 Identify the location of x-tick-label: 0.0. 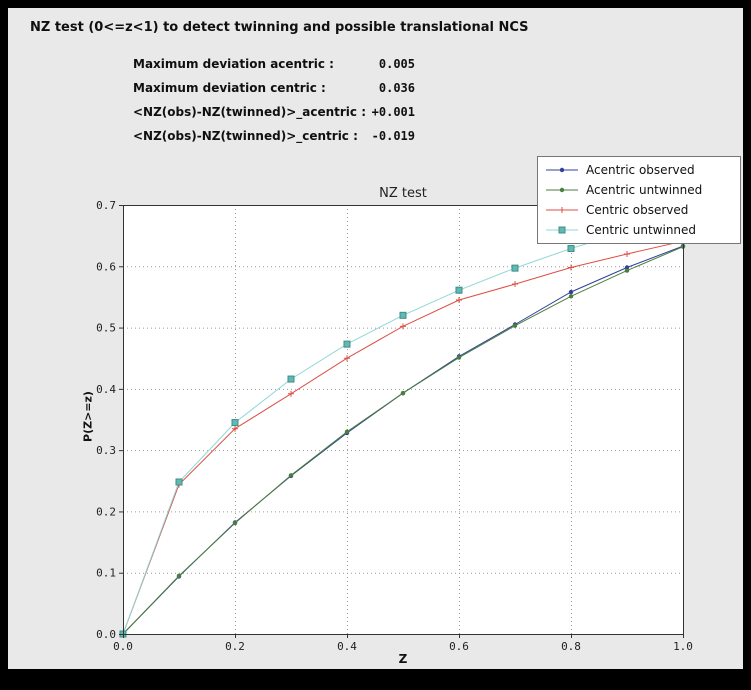
(123, 646).